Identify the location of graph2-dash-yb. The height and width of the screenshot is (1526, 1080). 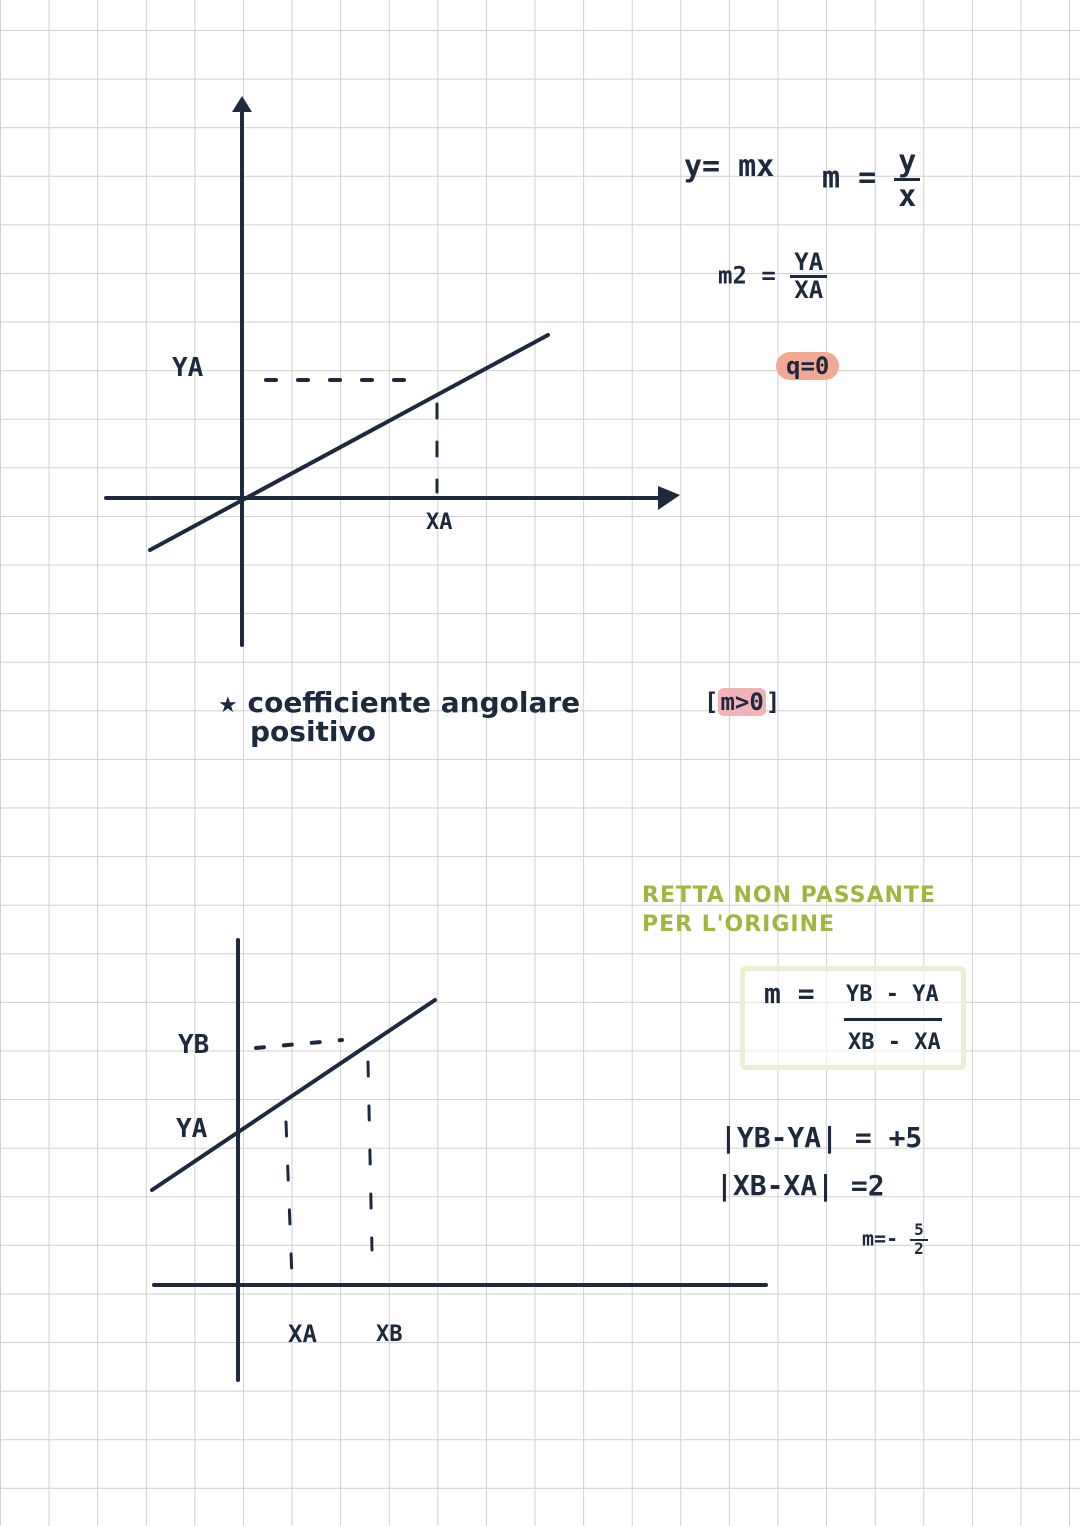
(299, 1044).